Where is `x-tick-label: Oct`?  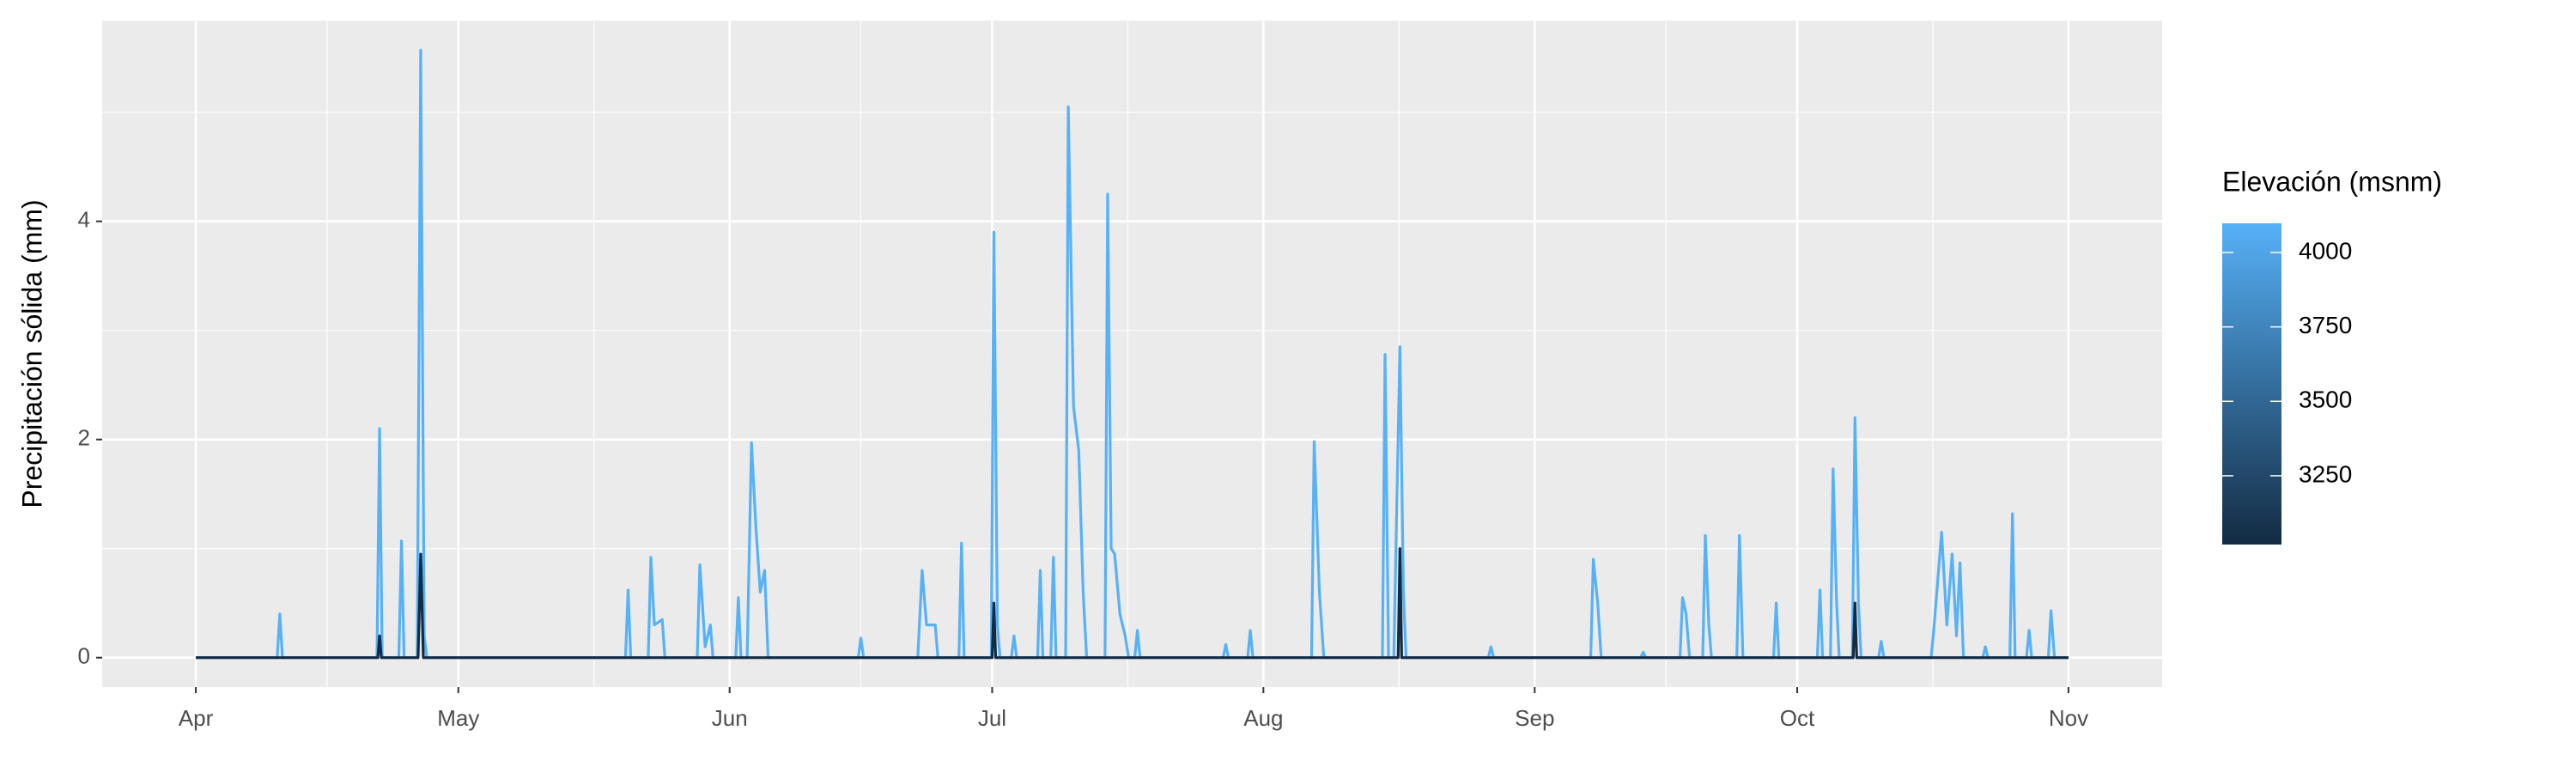
x-tick-label: Oct is located at coordinates (1798, 718).